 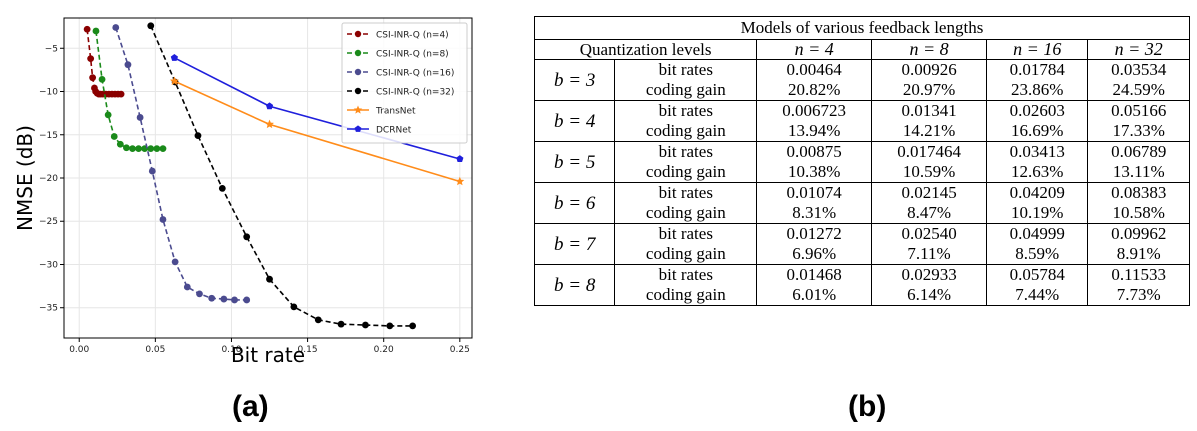 I want to click on value-cell: 0.02145 8.47%, so click(x=929, y=203).